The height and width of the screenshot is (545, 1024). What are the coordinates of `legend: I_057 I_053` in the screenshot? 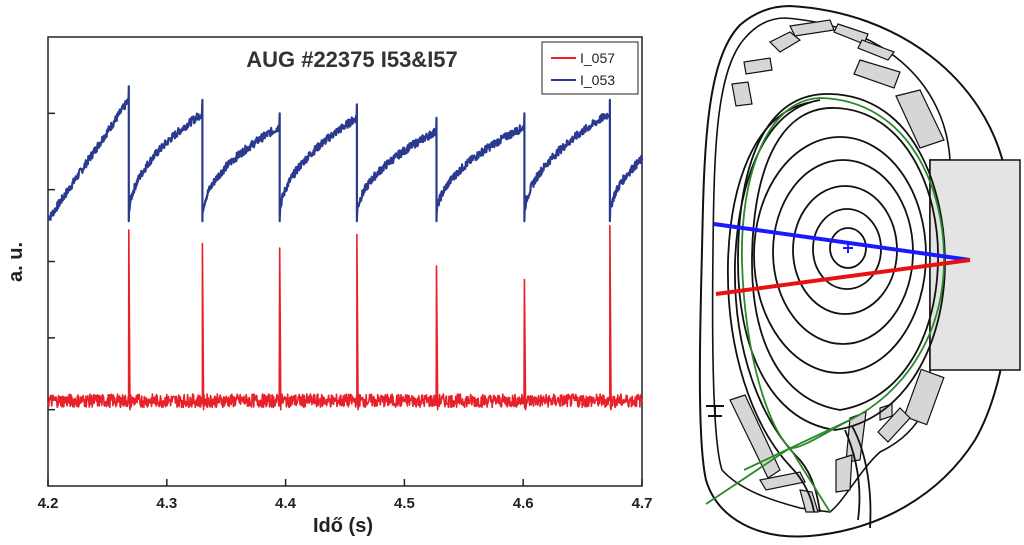 It's located at (590, 68).